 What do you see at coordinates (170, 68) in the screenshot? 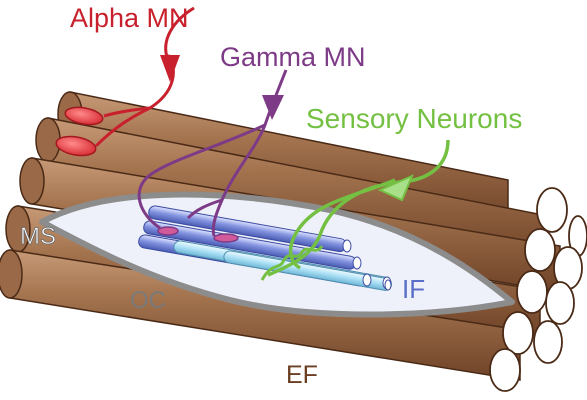
I see `alpha-arrow-icon` at bounding box center [170, 68].